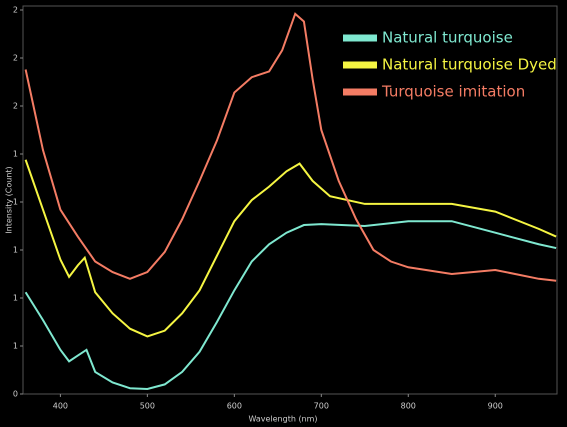 The width and height of the screenshot is (567, 427). What do you see at coordinates (234, 406) in the screenshot?
I see `x-tick-label: 600` at bounding box center [234, 406].